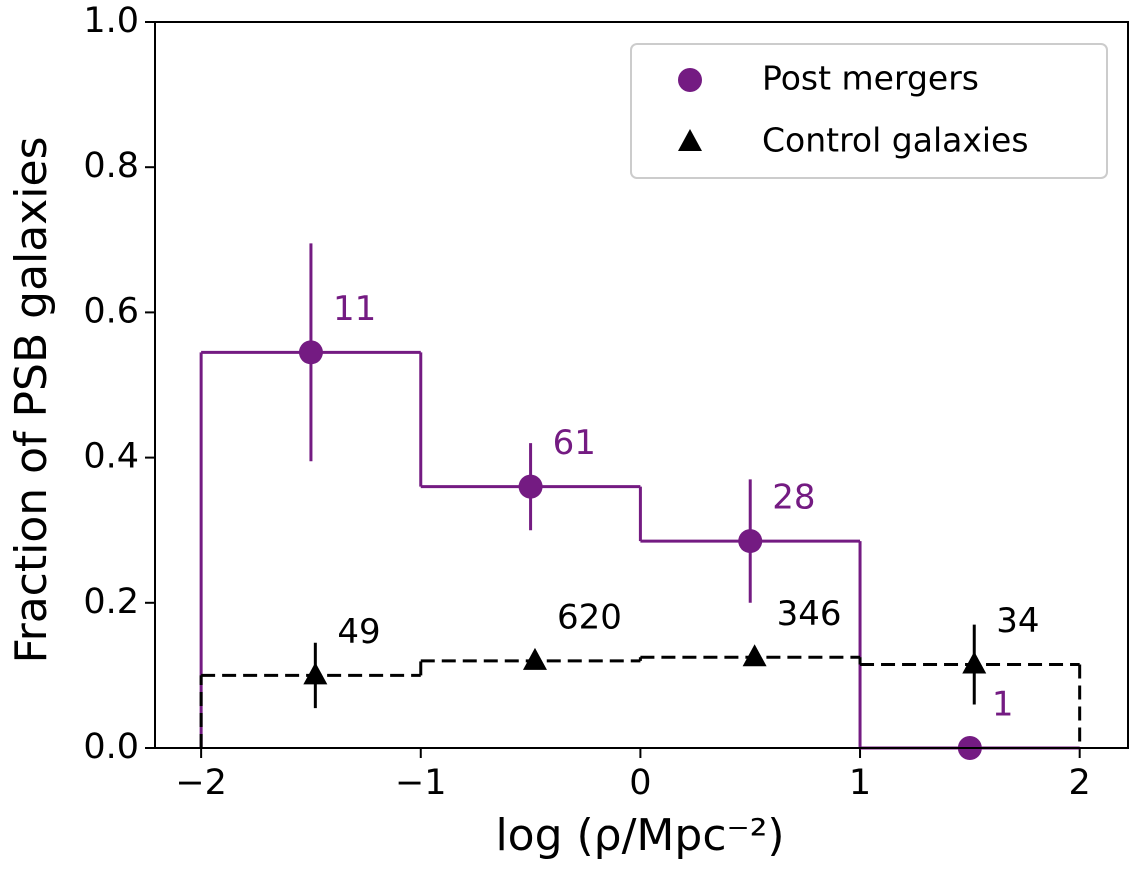 This screenshot has height=880, width=1144. Describe the element at coordinates (860, 783) in the screenshot. I see `x-tick-label: 1` at that location.